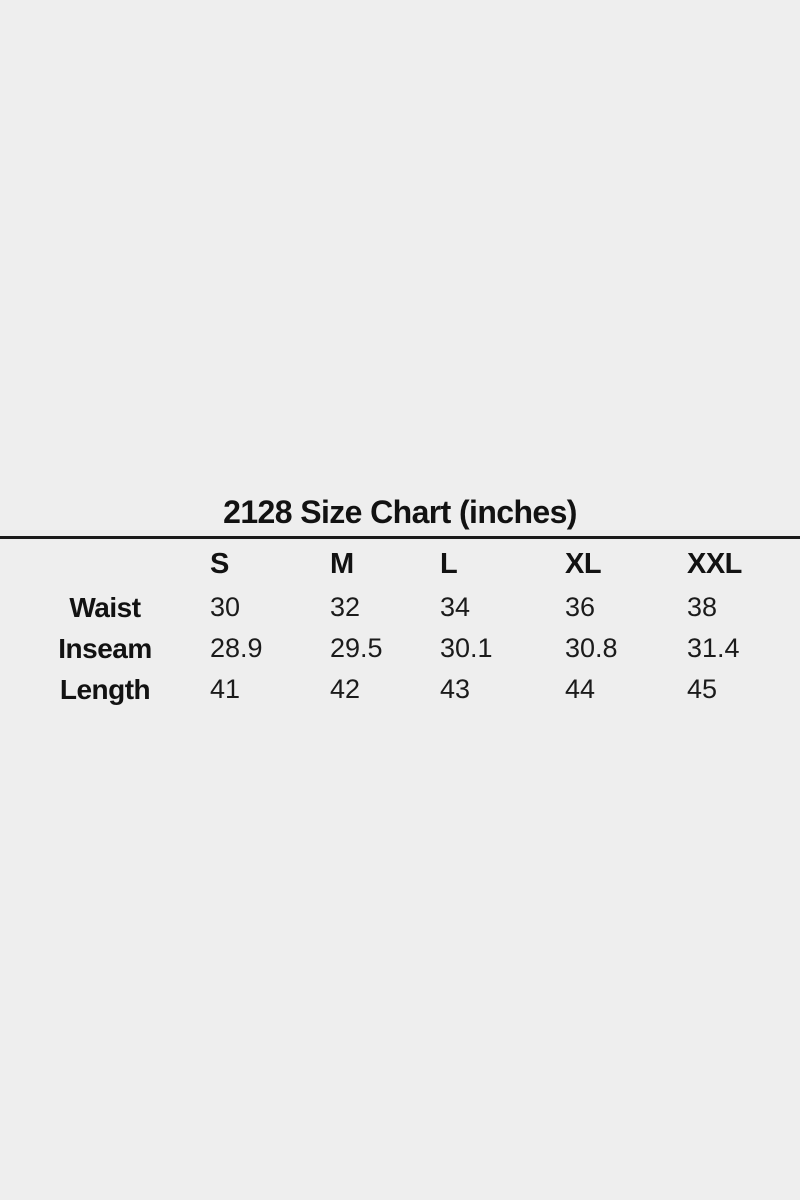 This screenshot has height=1200, width=800. Describe the element at coordinates (342, 563) in the screenshot. I see `column-header-m: M` at that location.